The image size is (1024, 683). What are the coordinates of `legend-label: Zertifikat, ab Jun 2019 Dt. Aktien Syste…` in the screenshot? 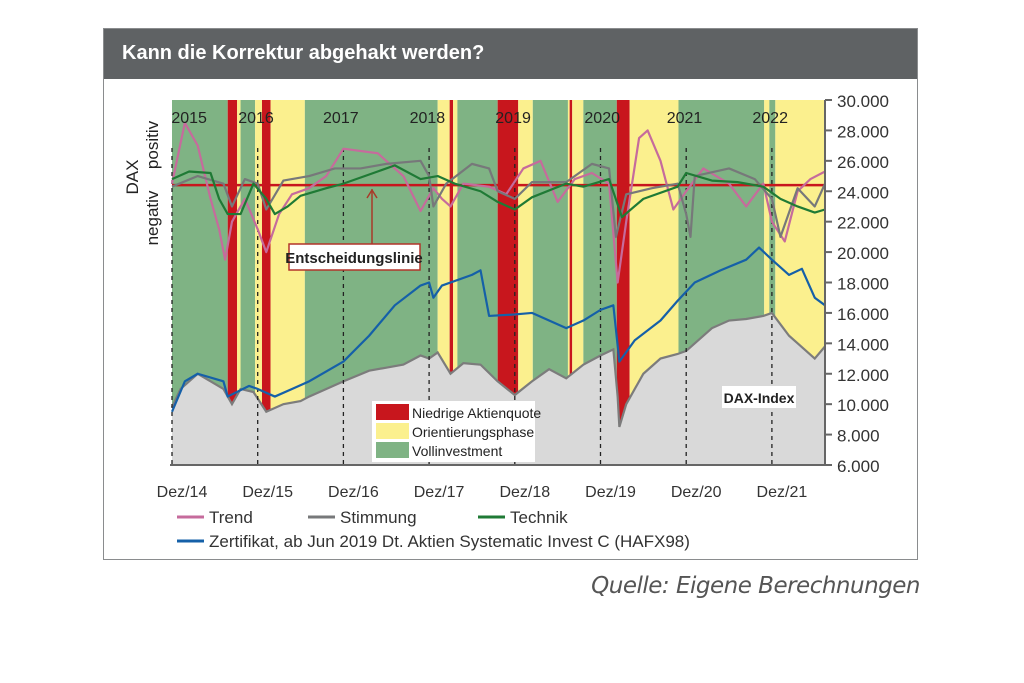 It's located at (449, 541).